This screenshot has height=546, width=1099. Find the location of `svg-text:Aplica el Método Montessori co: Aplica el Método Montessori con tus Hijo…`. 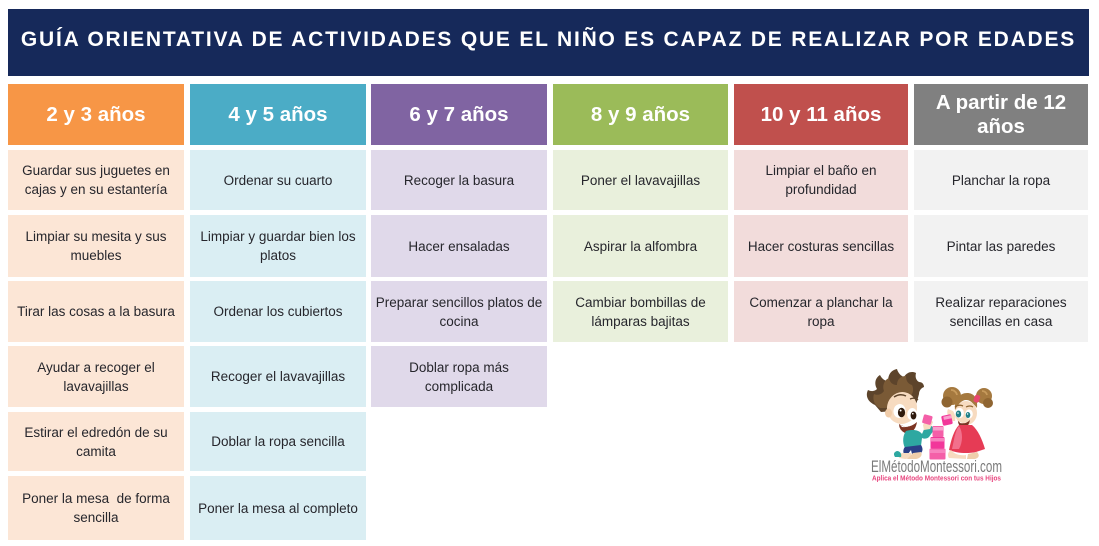

svg-text:Aplica el Método Montessori co: Aplica el Método Montessori con tus Hijo… is located at coordinates (936, 478).